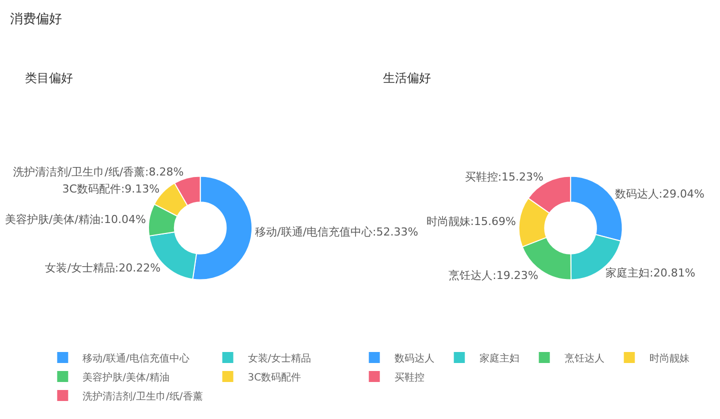  What do you see at coordinates (103, 268) in the screenshot?
I see `data-label: 女装/女士精品:20.22%` at bounding box center [103, 268].